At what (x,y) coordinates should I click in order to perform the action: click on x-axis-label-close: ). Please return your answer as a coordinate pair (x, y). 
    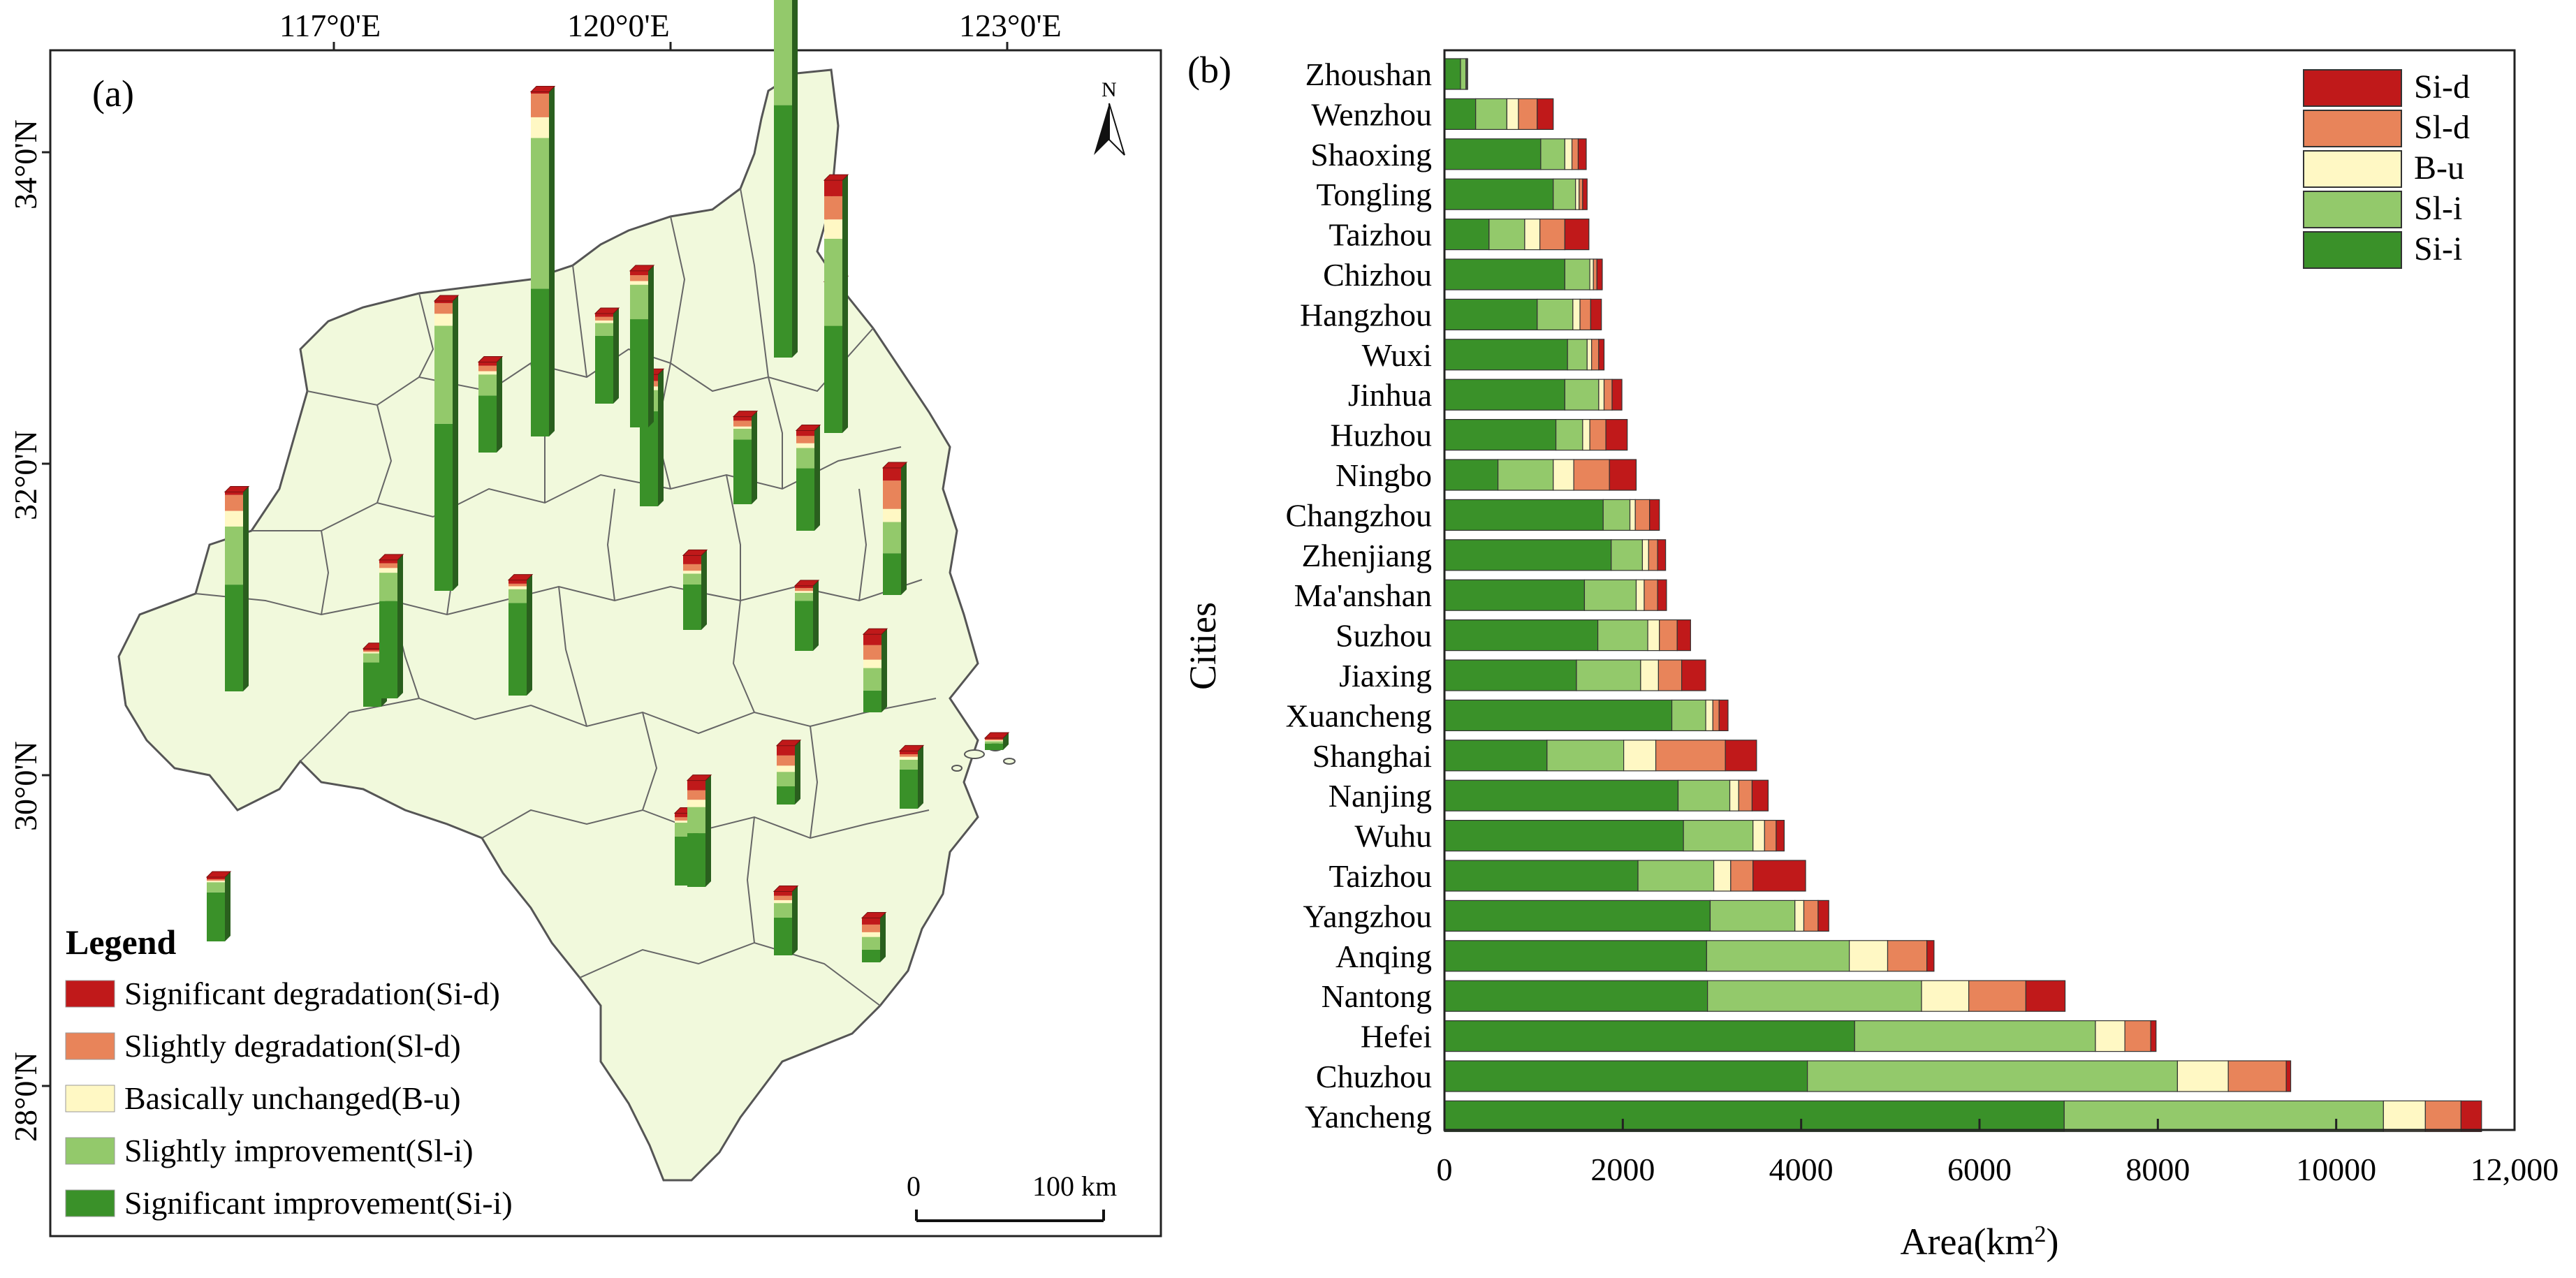
    Looking at the image, I should click on (2052, 1242).